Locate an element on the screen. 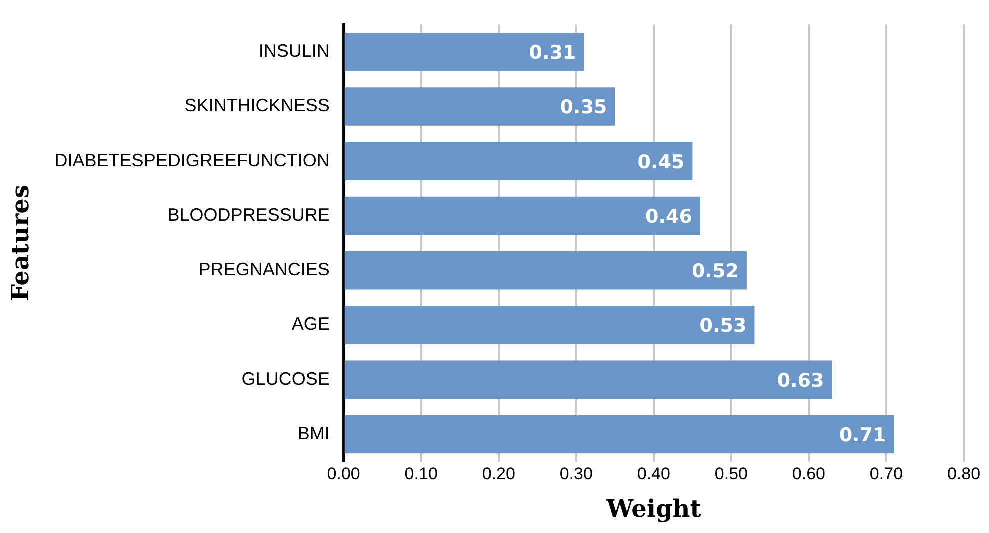 This screenshot has height=533, width=989. y-axis-title: Features is located at coordinates (20, 243).